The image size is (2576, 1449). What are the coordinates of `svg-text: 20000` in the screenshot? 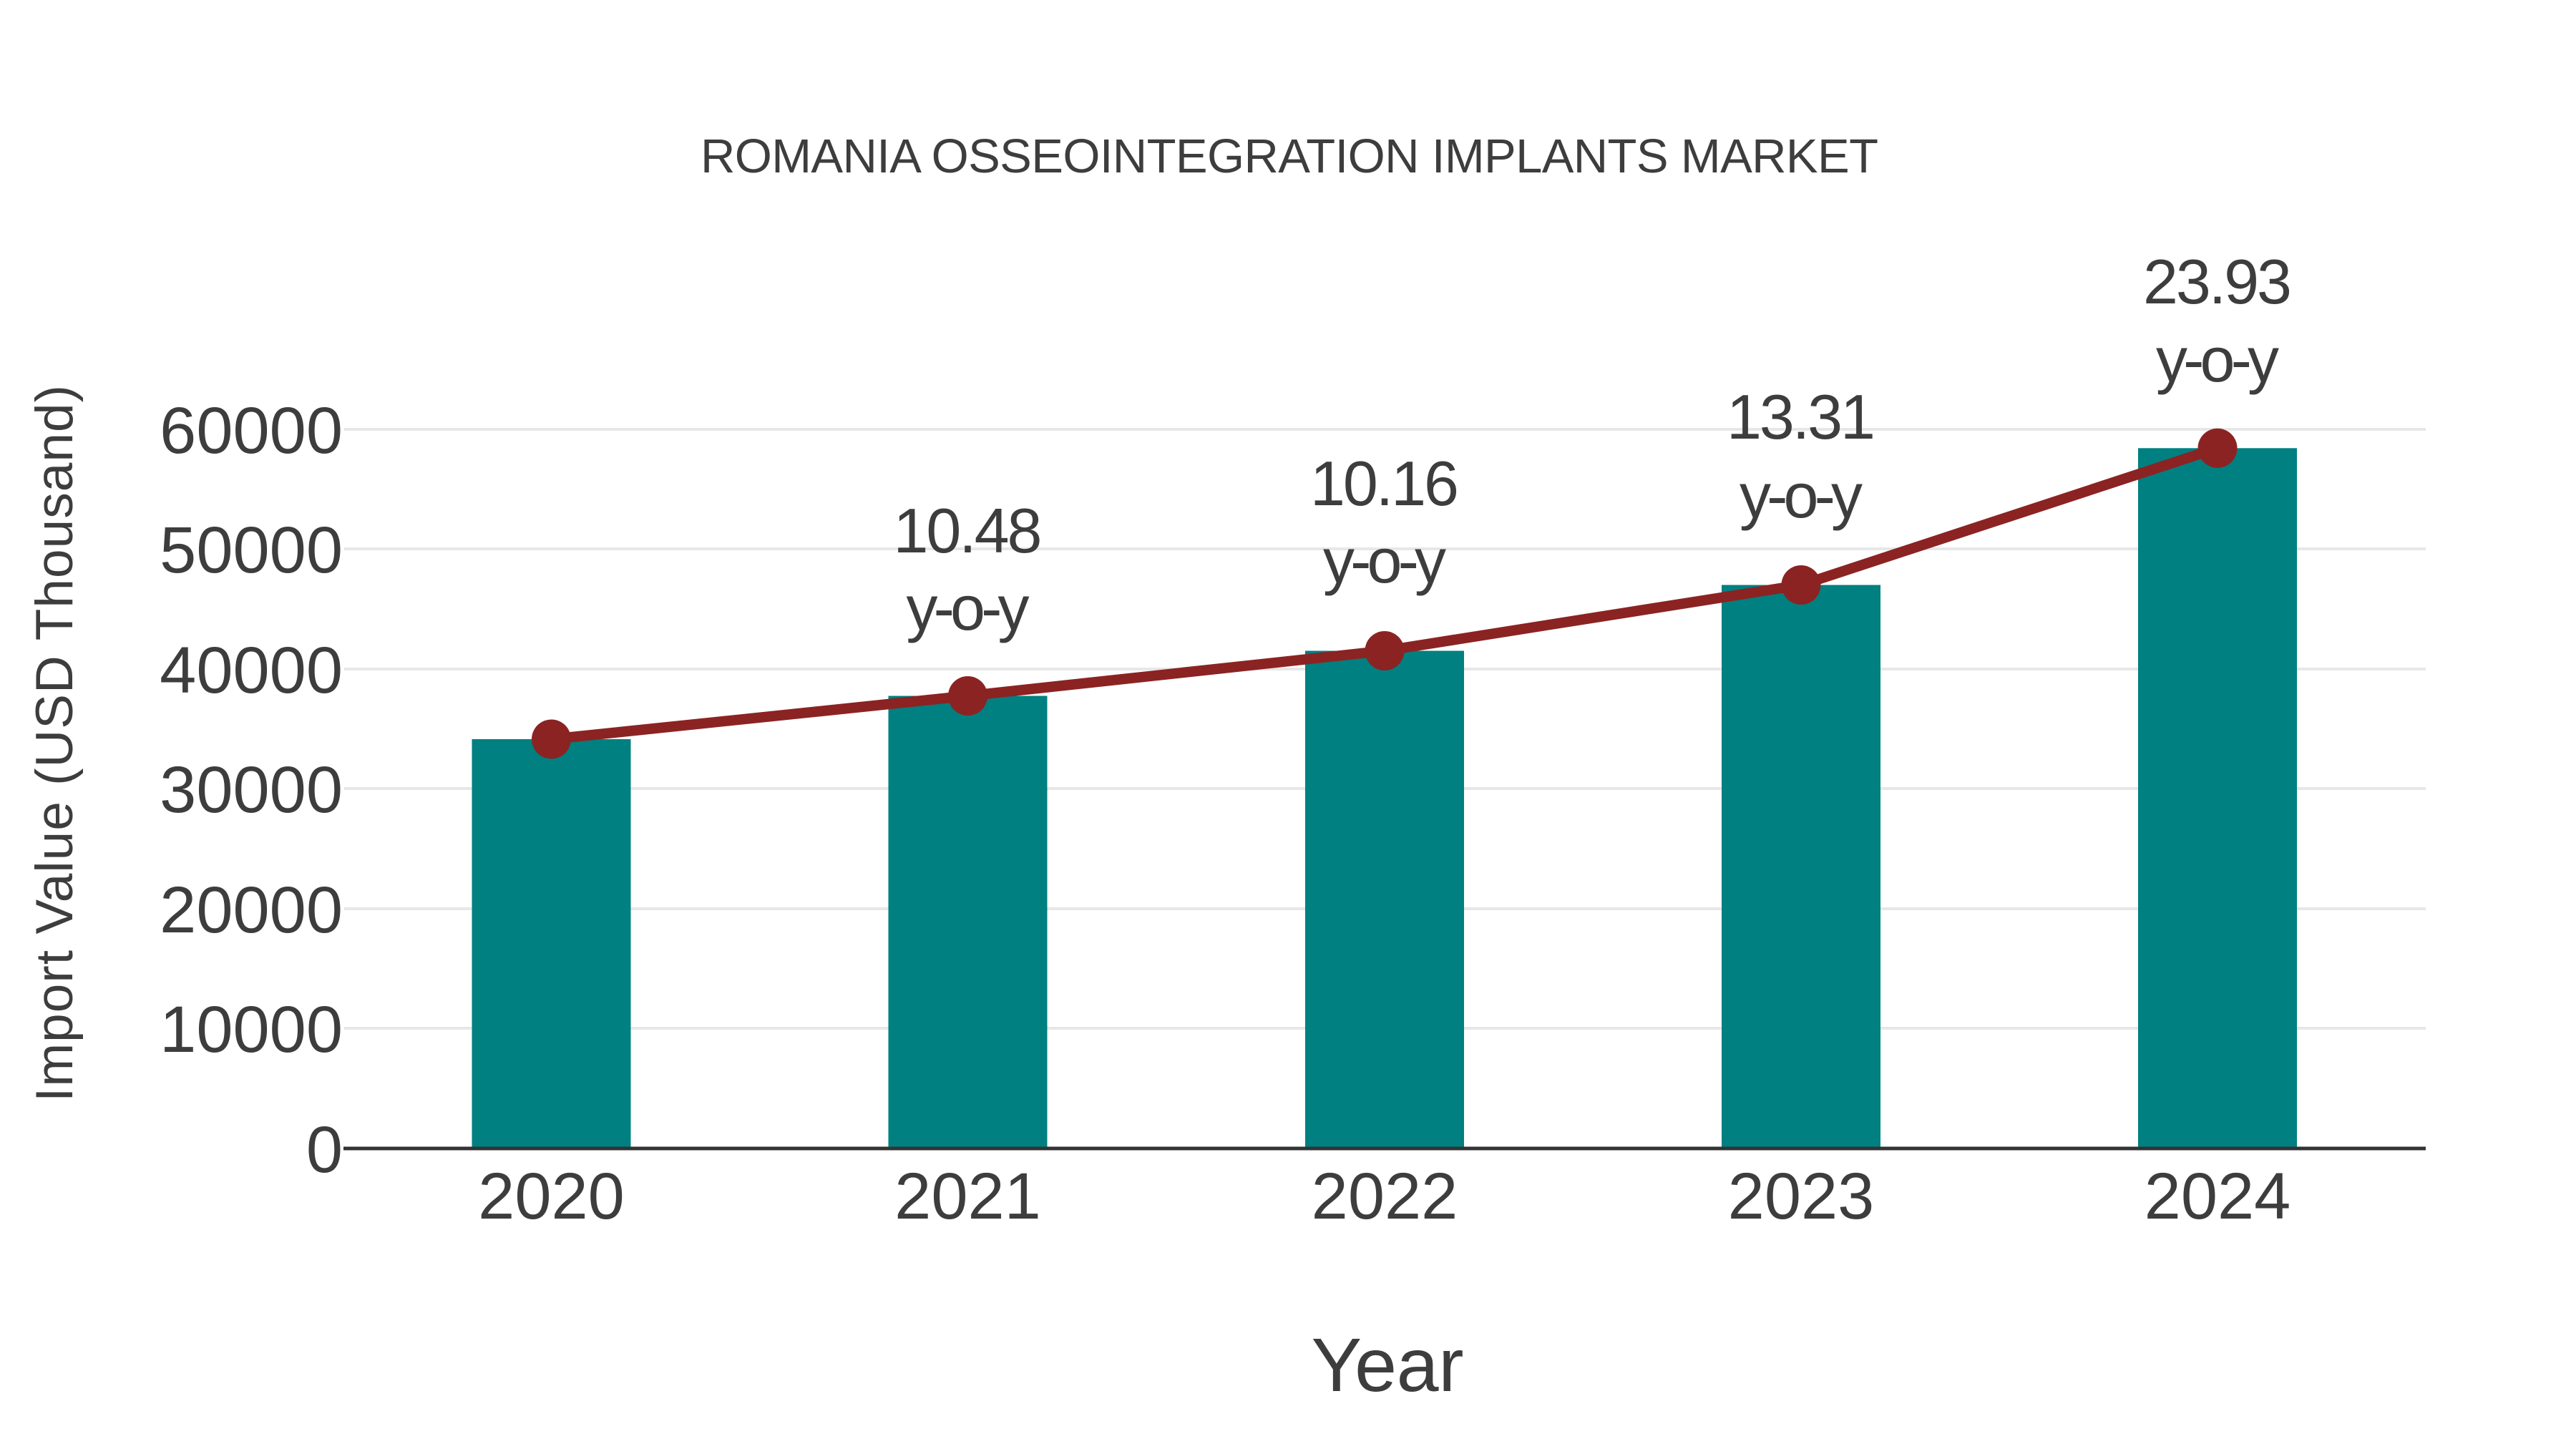 It's located at (251, 911).